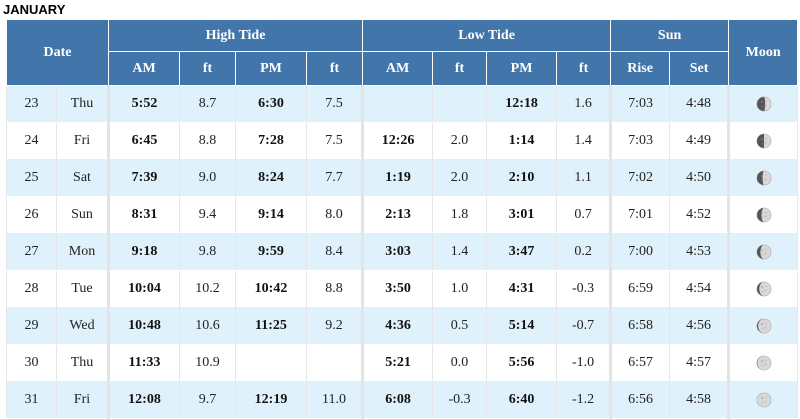 Image resolution: width=800 pixels, height=419 pixels. What do you see at coordinates (335, 363) in the screenshot?
I see `high-tide-pm-height` at bounding box center [335, 363].